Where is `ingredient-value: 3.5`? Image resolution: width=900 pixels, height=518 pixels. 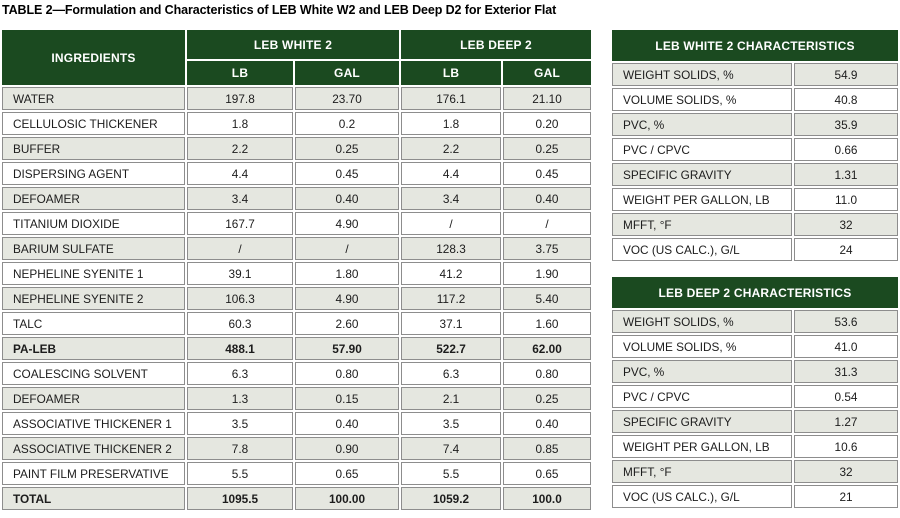
ingredient-value: 3.5 is located at coordinates (240, 423).